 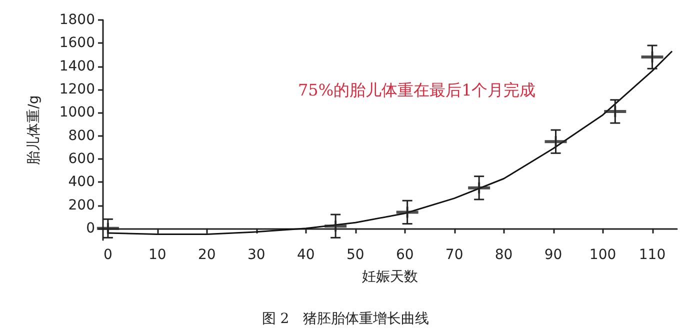 What do you see at coordinates (305, 255) in the screenshot?
I see `x-tick-label: 40` at bounding box center [305, 255].